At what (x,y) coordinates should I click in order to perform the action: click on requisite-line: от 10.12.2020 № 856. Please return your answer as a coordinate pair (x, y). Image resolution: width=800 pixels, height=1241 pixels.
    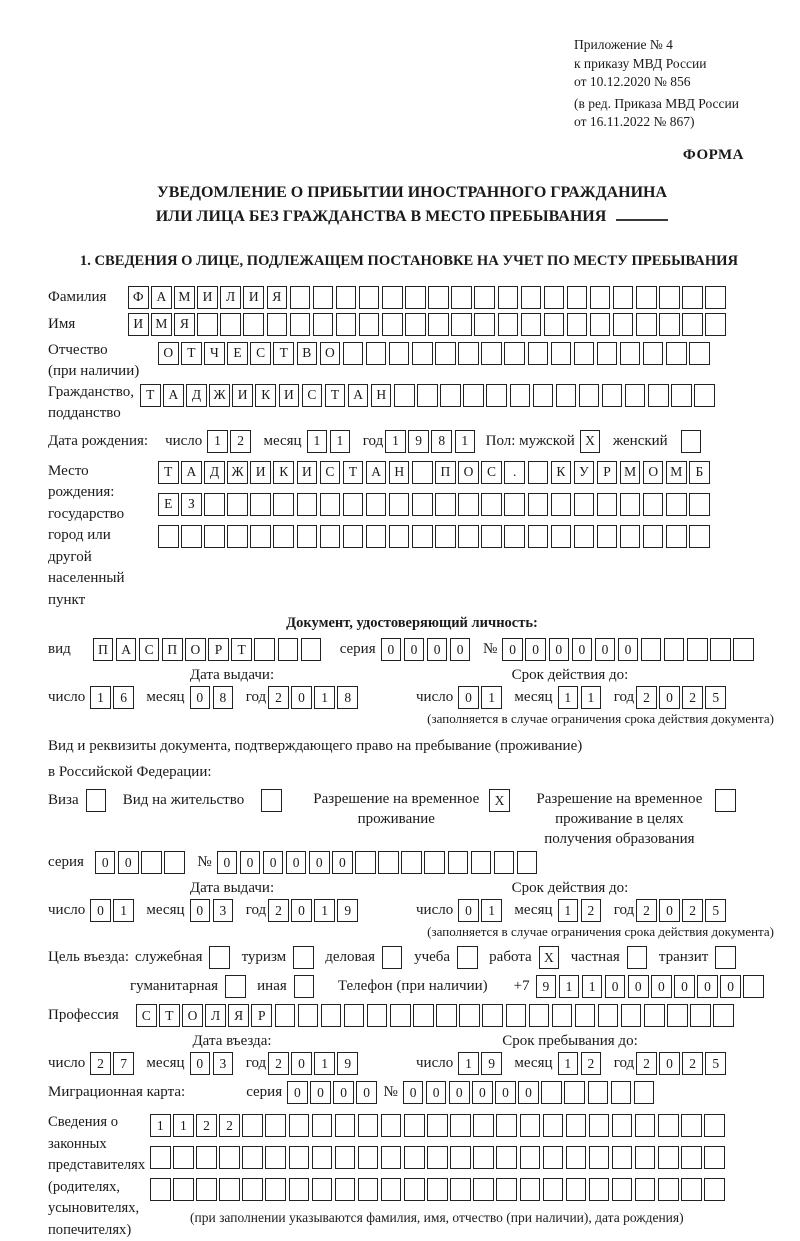
    Looking at the image, I should click on (675, 82).